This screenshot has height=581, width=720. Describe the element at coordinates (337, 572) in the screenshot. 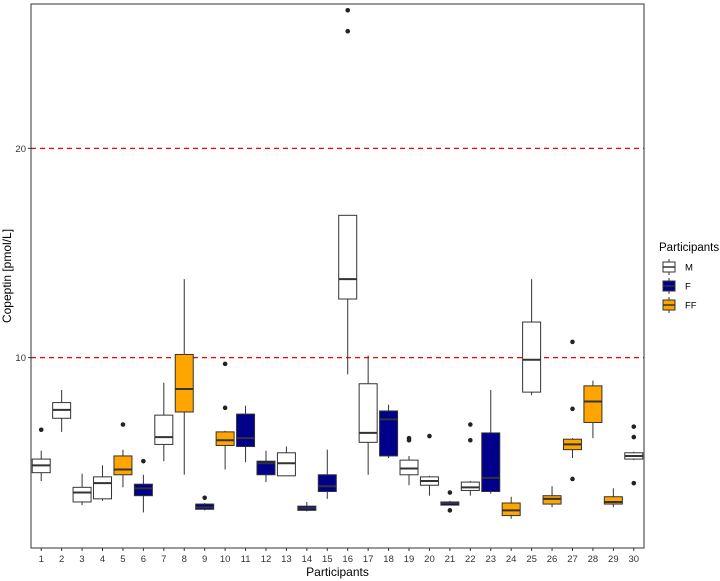

I see `x-axis-title: Participants` at that location.